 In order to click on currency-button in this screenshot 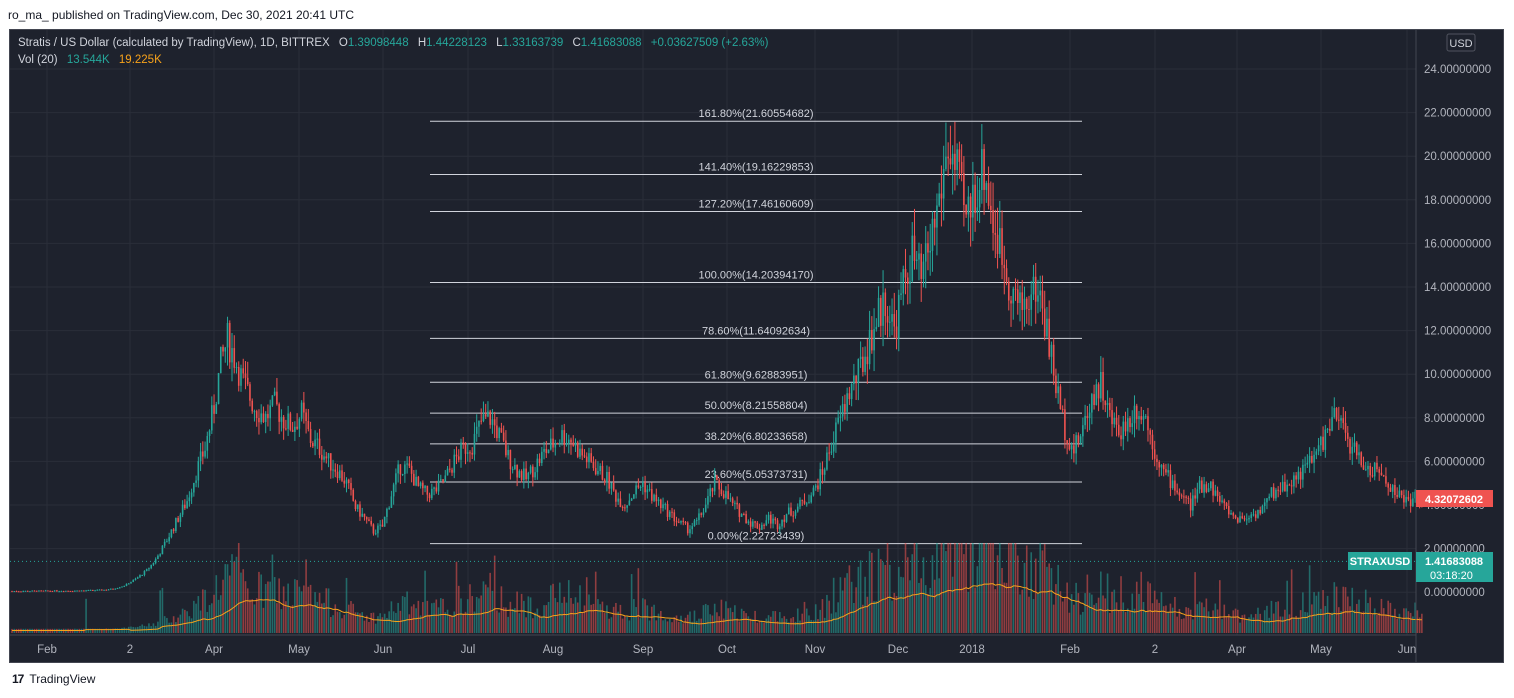, I will do `click(1461, 42)`.